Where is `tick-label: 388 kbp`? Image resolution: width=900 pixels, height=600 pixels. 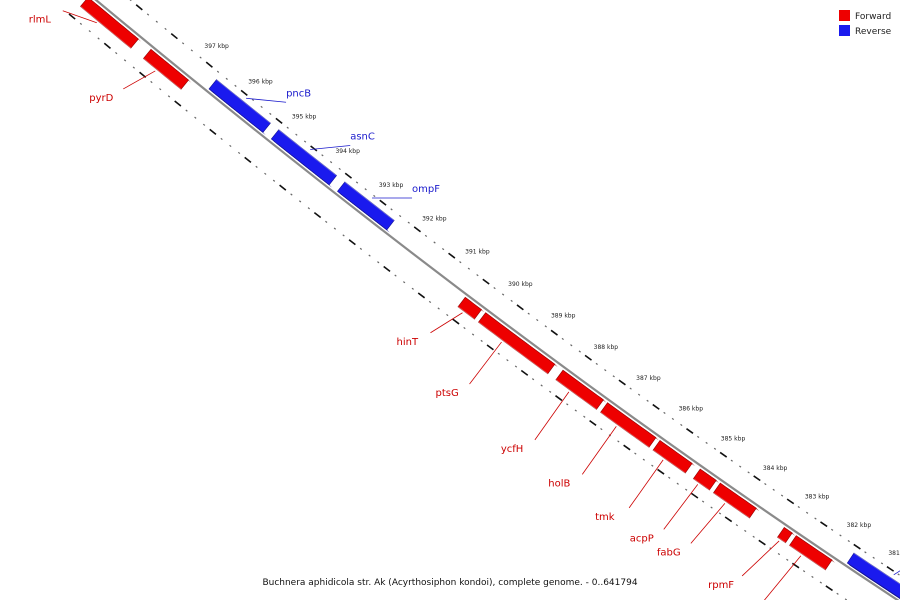
tick-label: 388 kbp is located at coordinates (606, 347).